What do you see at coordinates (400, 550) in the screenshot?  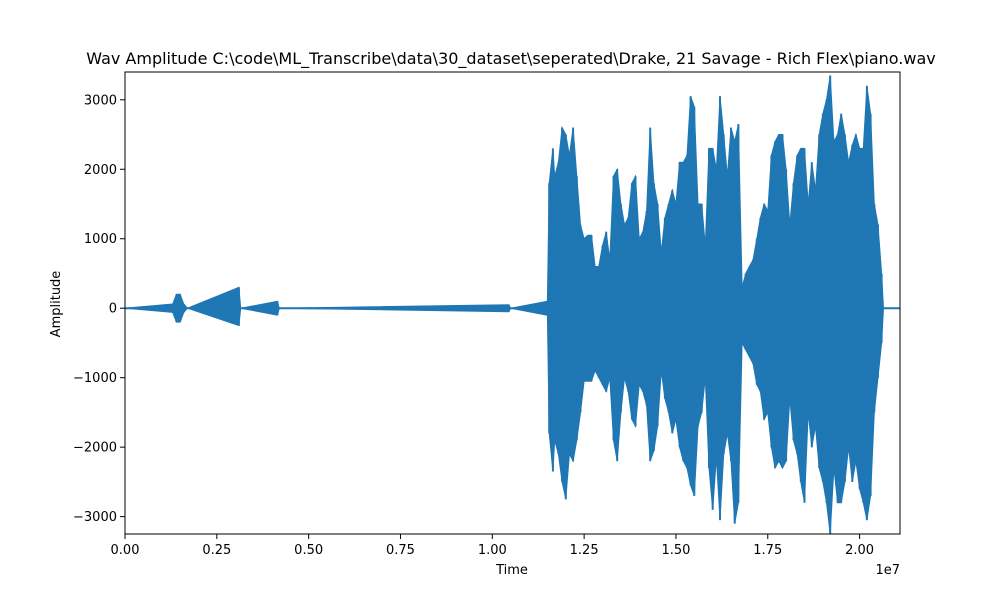 I see `x-tick-label: 0.75` at bounding box center [400, 550].